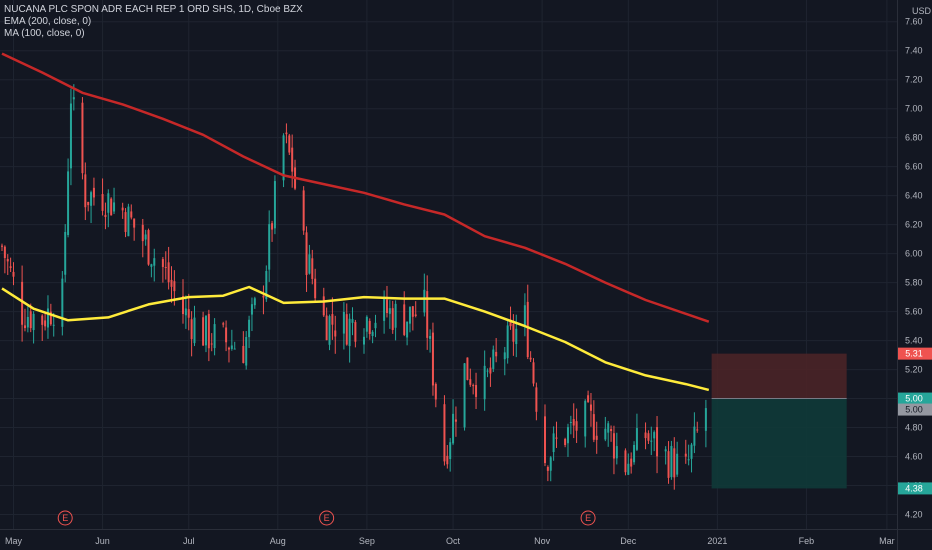  What do you see at coordinates (355, 338) in the screenshot?
I see `ma-100-line` at bounding box center [355, 338].